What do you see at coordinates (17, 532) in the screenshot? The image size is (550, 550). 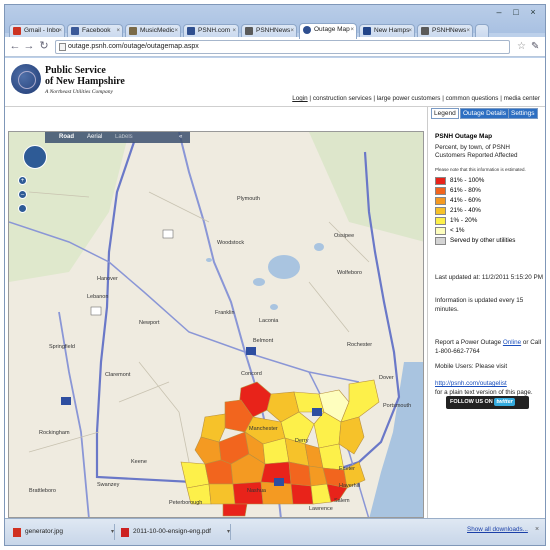 I see `image-file-icon` at bounding box center [17, 532].